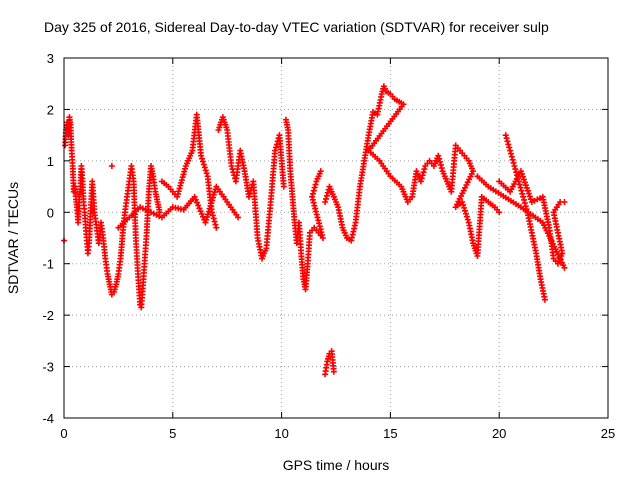 This screenshot has height=480, width=640. What do you see at coordinates (172, 433) in the screenshot?
I see `x-tick-label: 5` at bounding box center [172, 433].